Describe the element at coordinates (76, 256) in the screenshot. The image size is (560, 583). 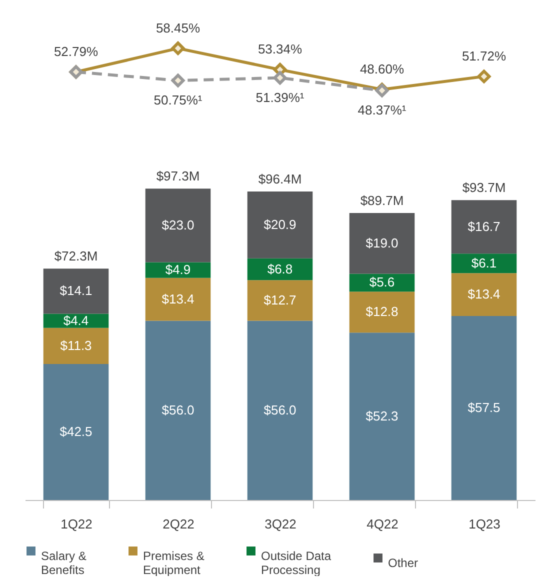
I see `total-label: $72.3M` at that location.